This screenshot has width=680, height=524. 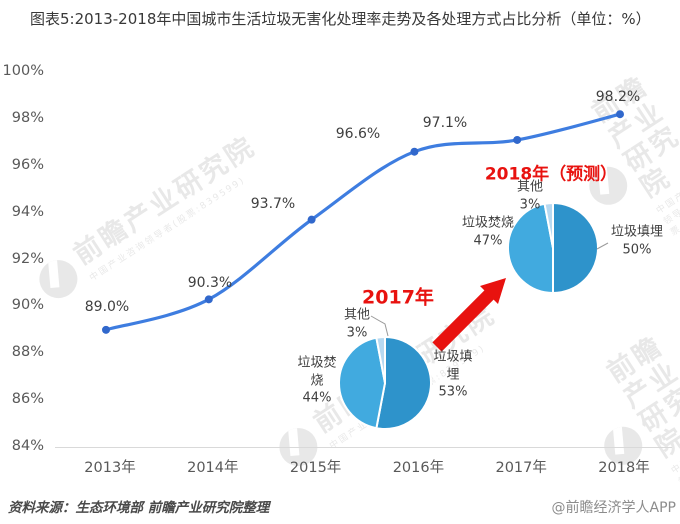 What do you see at coordinates (445, 123) in the screenshot?
I see `line-point-label: 97.1%` at bounding box center [445, 123].